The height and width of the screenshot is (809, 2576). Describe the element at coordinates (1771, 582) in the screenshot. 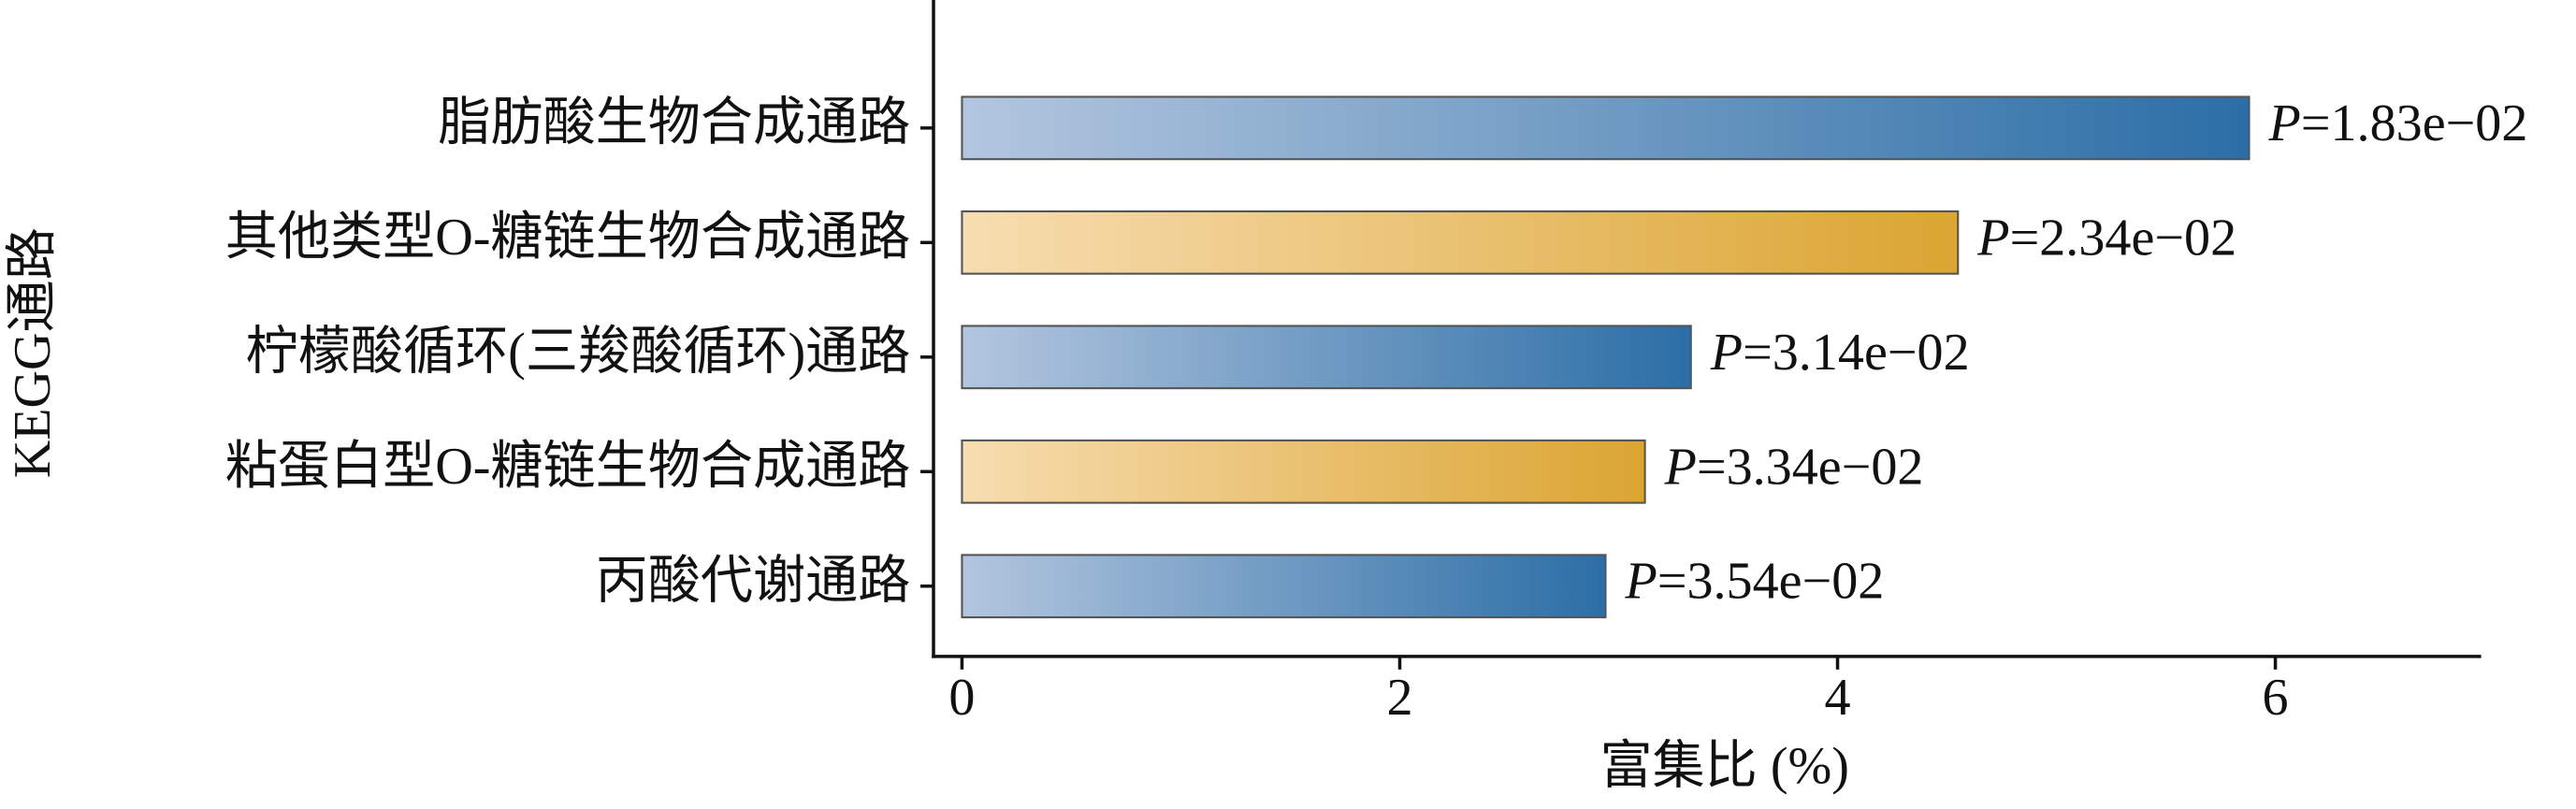

I see `p-text: =3.54e−02` at that location.